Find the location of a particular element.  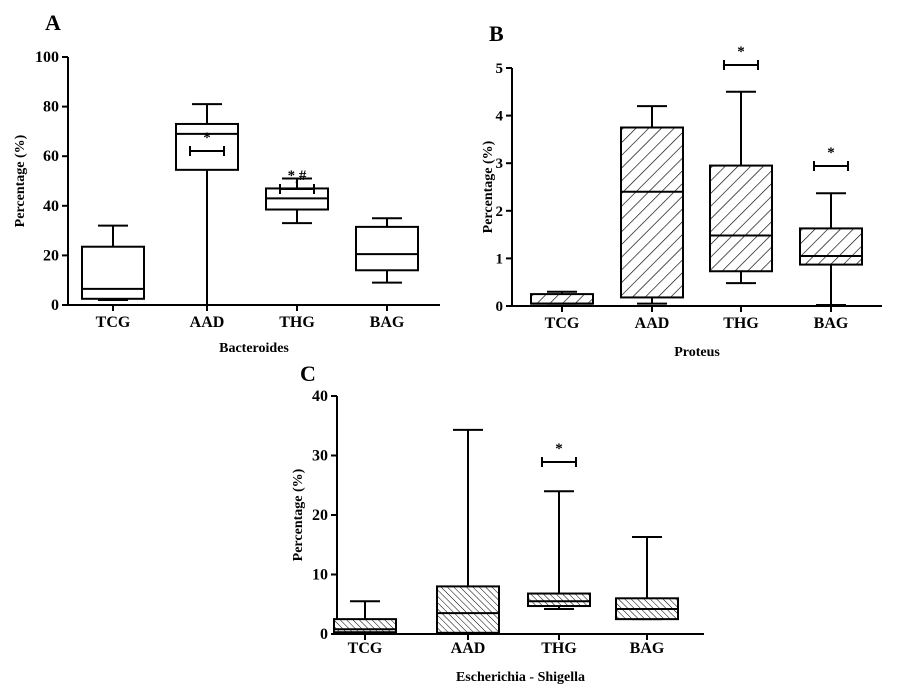

y-tick-label: 80 is located at coordinates (51, 107).